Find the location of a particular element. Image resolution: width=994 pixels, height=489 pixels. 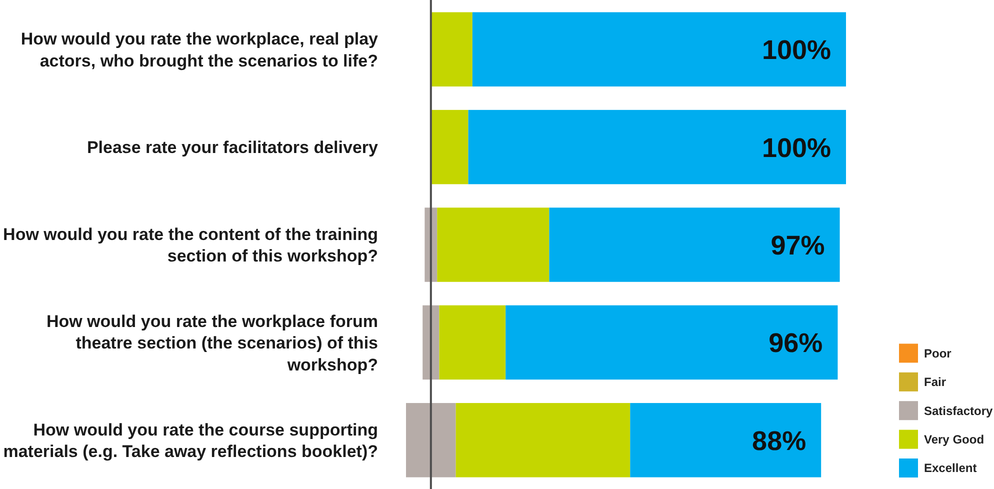

y-tick-label: How would you rate the workplace forum theatre section (the scenarios) of this workshop? is located at coordinates (212, 343).